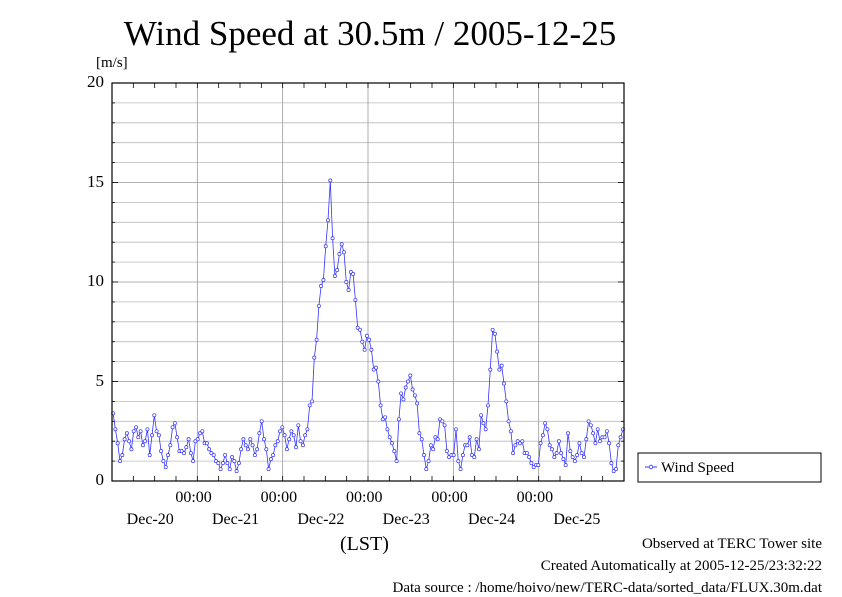 Image resolution: width=842 pixels, height=597 pixels. What do you see at coordinates (150, 519) in the screenshot?
I see `x-date-label: Dec-20` at bounding box center [150, 519].